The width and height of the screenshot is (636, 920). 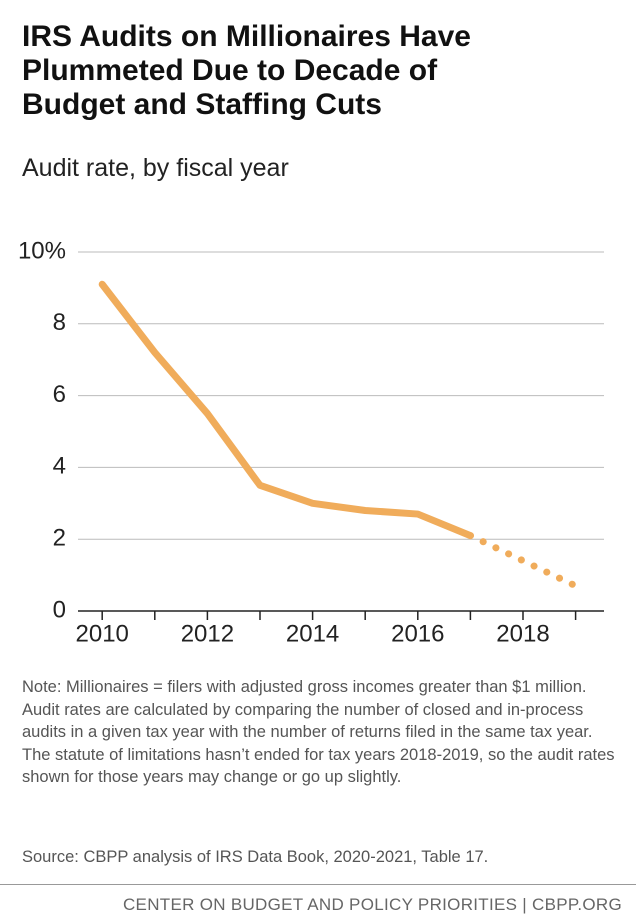 What do you see at coordinates (417, 633) in the screenshot?
I see `x-tick-label: 2016` at bounding box center [417, 633].